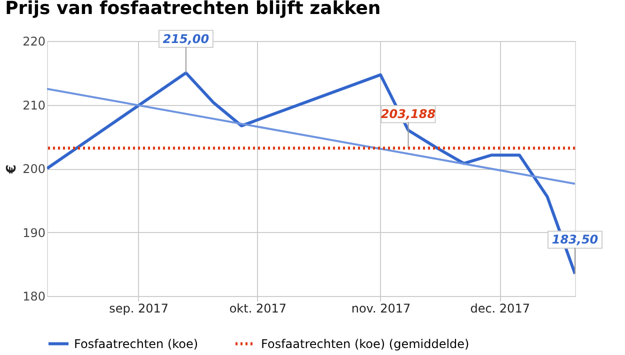 This screenshot has width=625, height=355. Describe the element at coordinates (575, 239) in the screenshot. I see `annotation: 183,50` at that location.